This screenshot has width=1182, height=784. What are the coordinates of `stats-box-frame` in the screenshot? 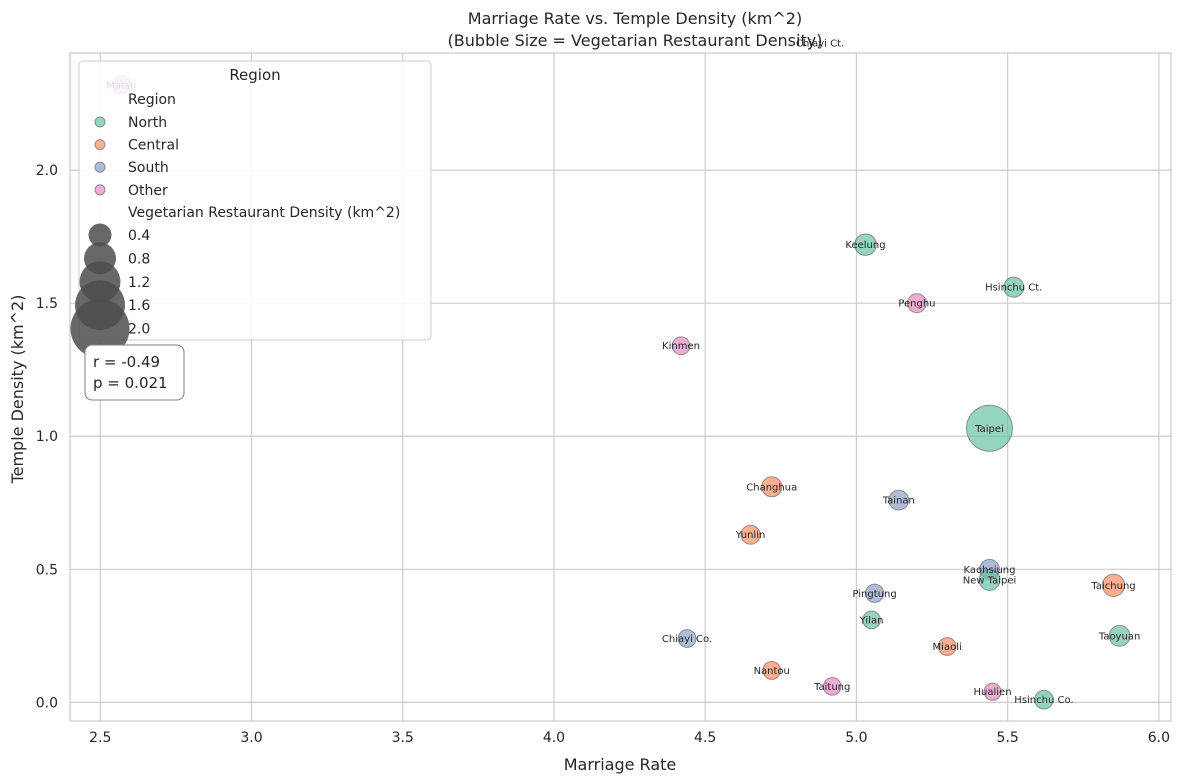 It's located at (134, 372).